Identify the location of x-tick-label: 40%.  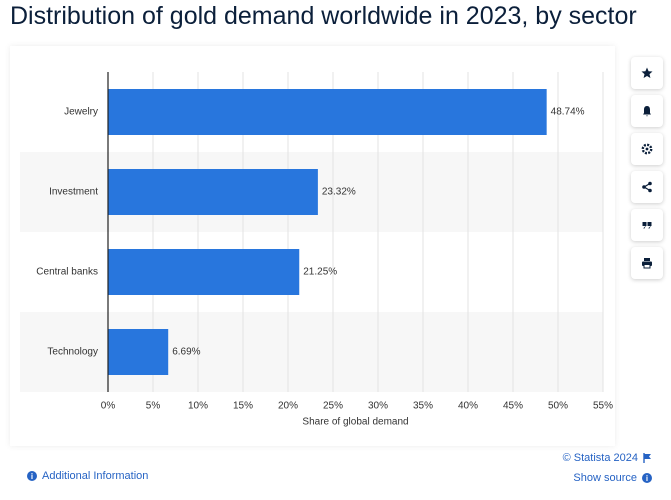
(468, 406).